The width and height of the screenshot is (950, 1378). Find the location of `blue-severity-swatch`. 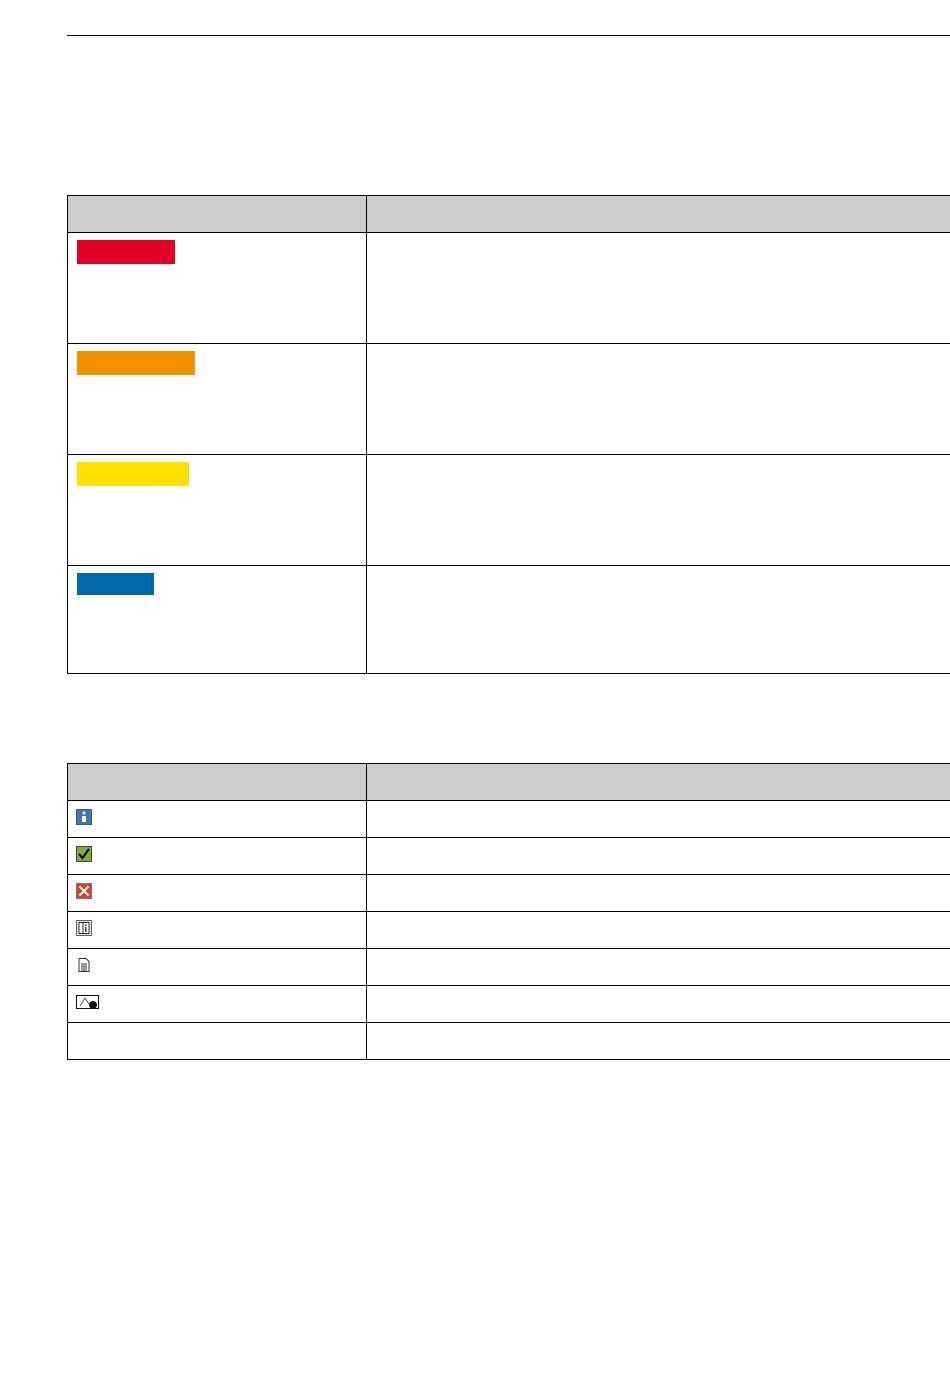

blue-severity-swatch is located at coordinates (115, 584).